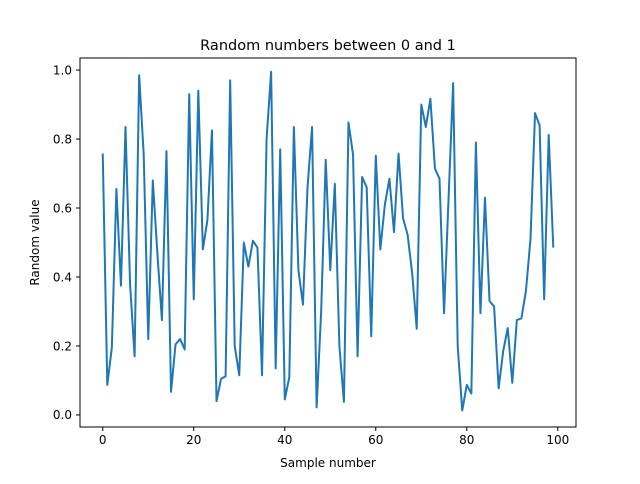 This screenshot has height=484, width=640. What do you see at coordinates (334, 437) in the screenshot?
I see `x-axis: 0 20 40 60 80 100` at bounding box center [334, 437].